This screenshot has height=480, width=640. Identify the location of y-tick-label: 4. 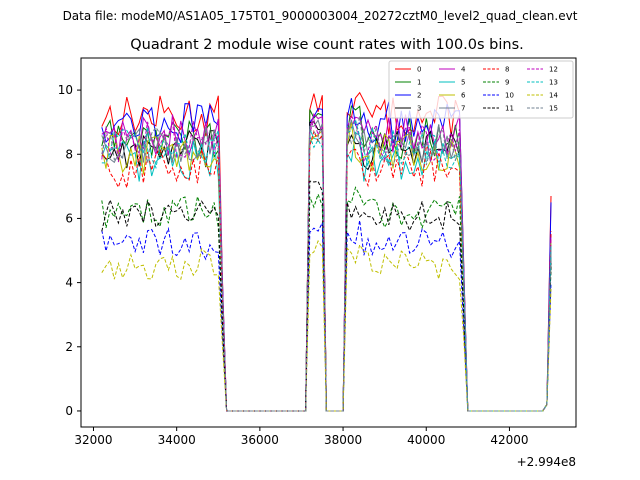
(69, 283).